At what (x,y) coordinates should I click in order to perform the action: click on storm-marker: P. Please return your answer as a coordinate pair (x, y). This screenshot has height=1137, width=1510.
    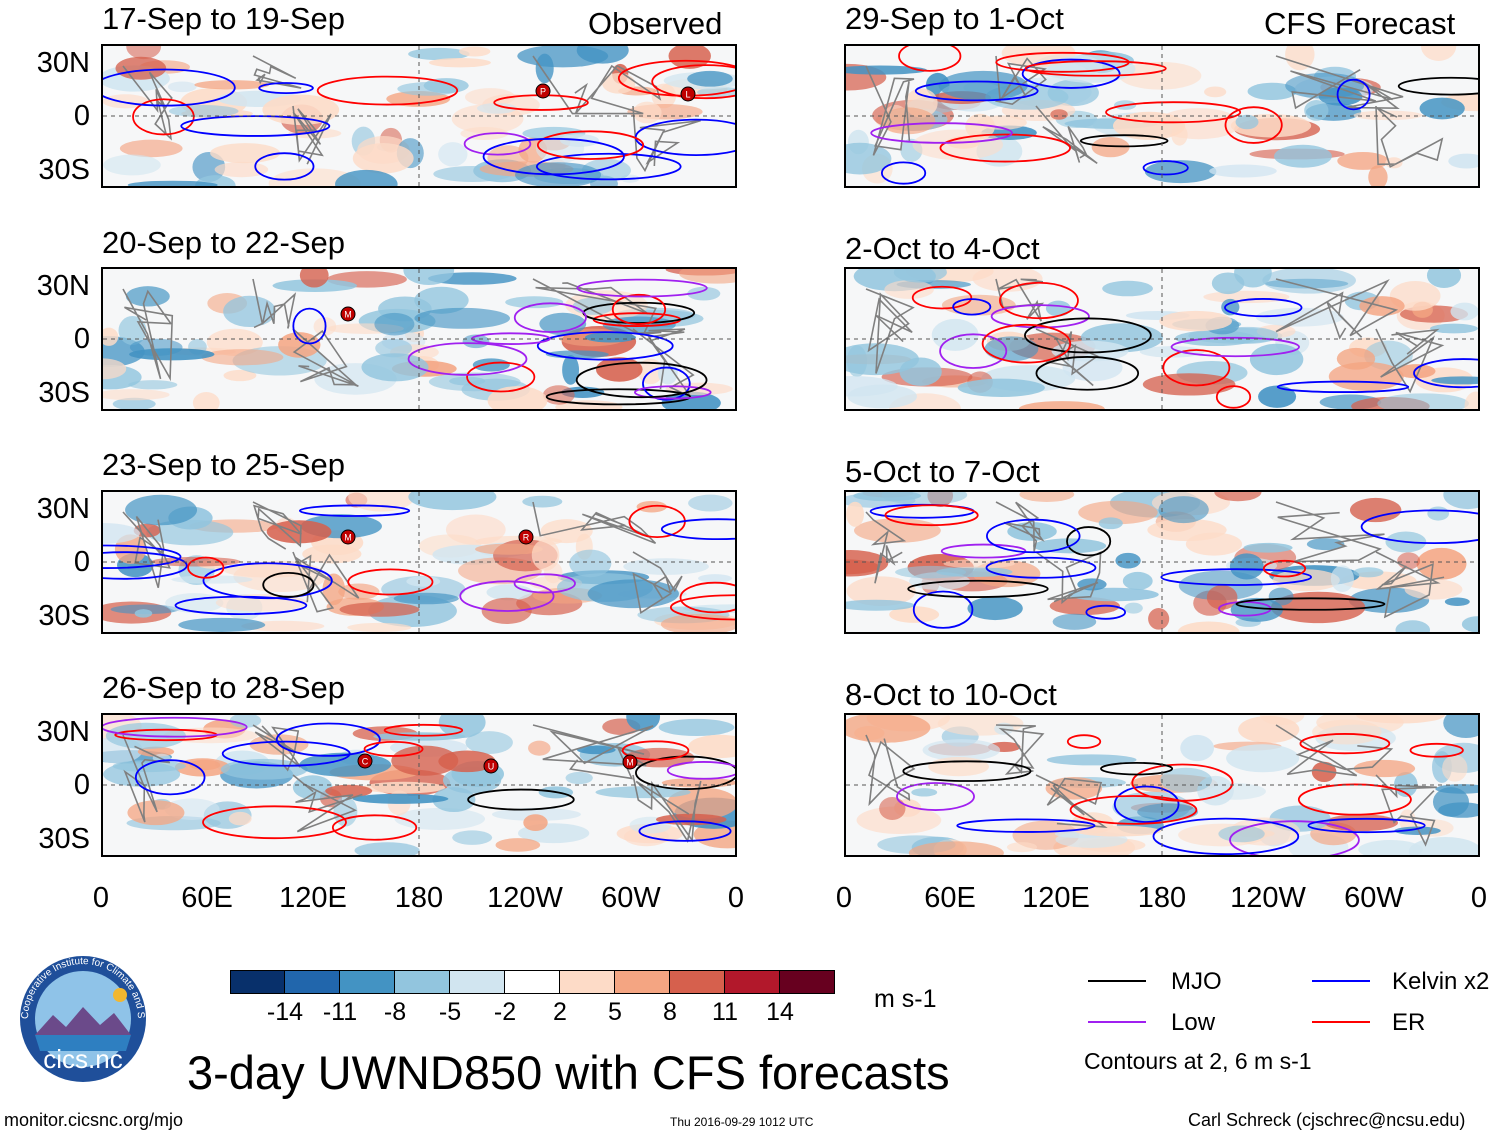
    Looking at the image, I should click on (543, 91).